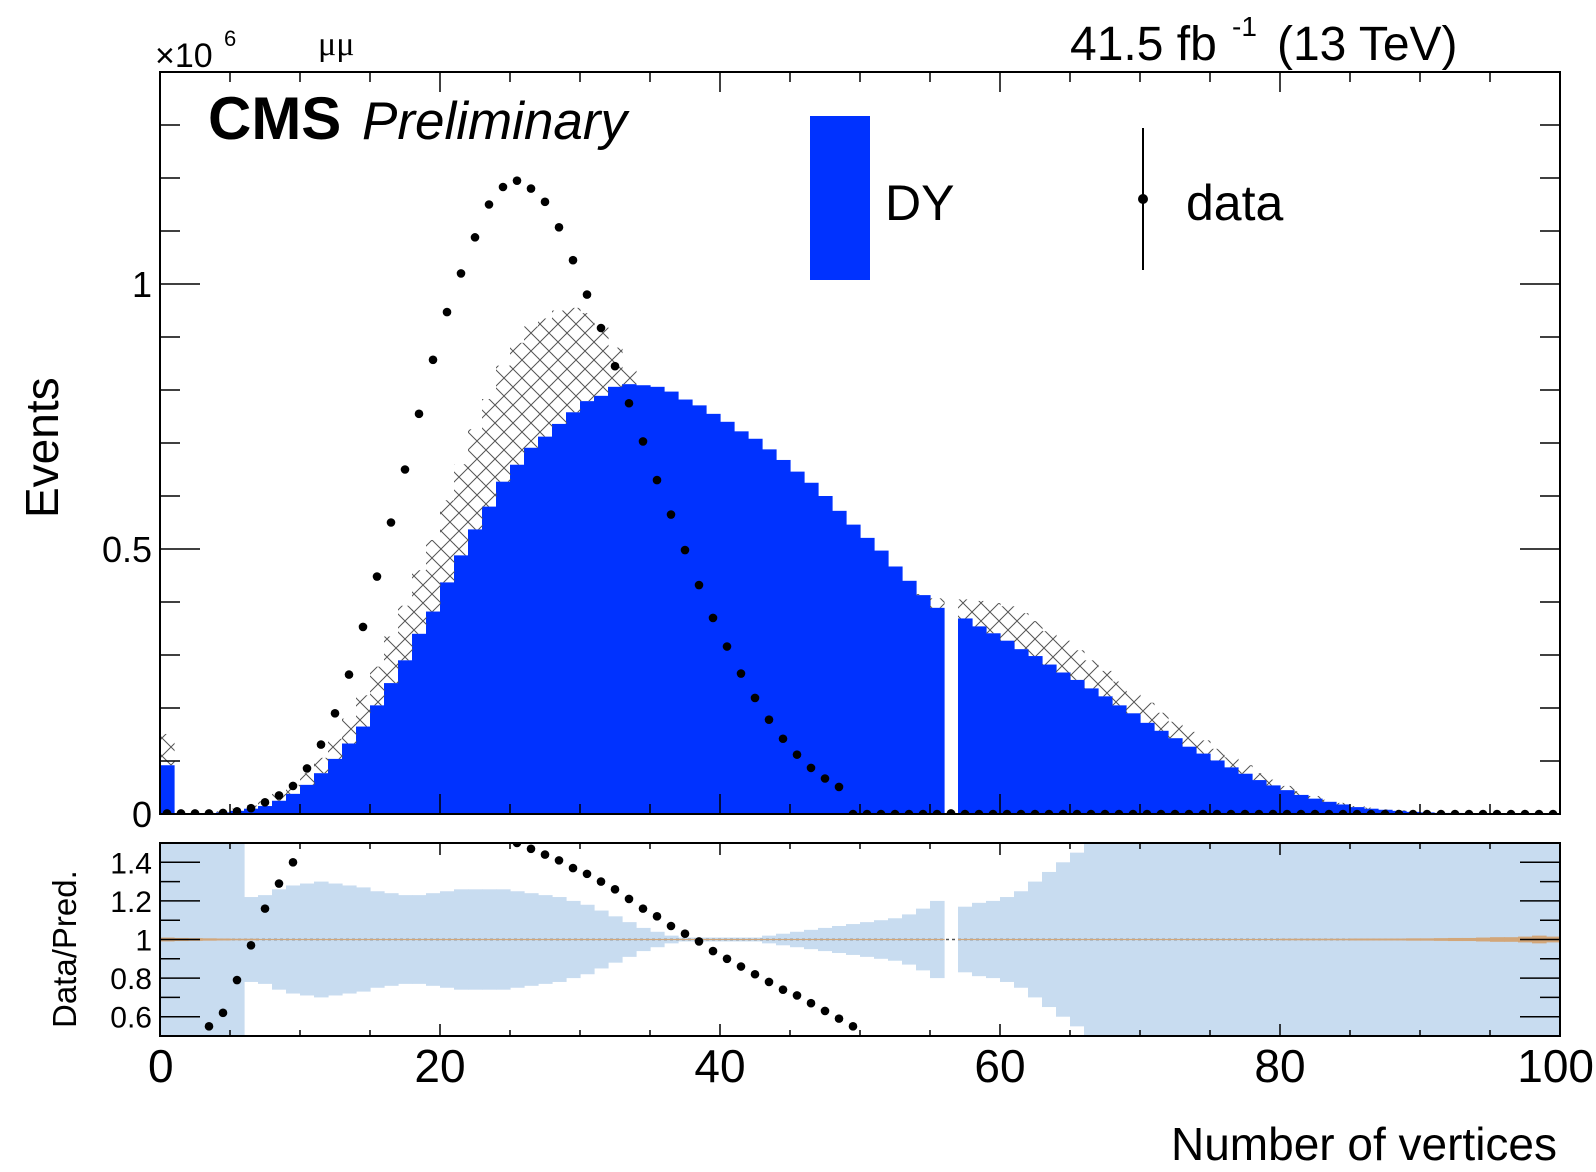  I want to click on legend-data-label: data, so click(1235, 203).